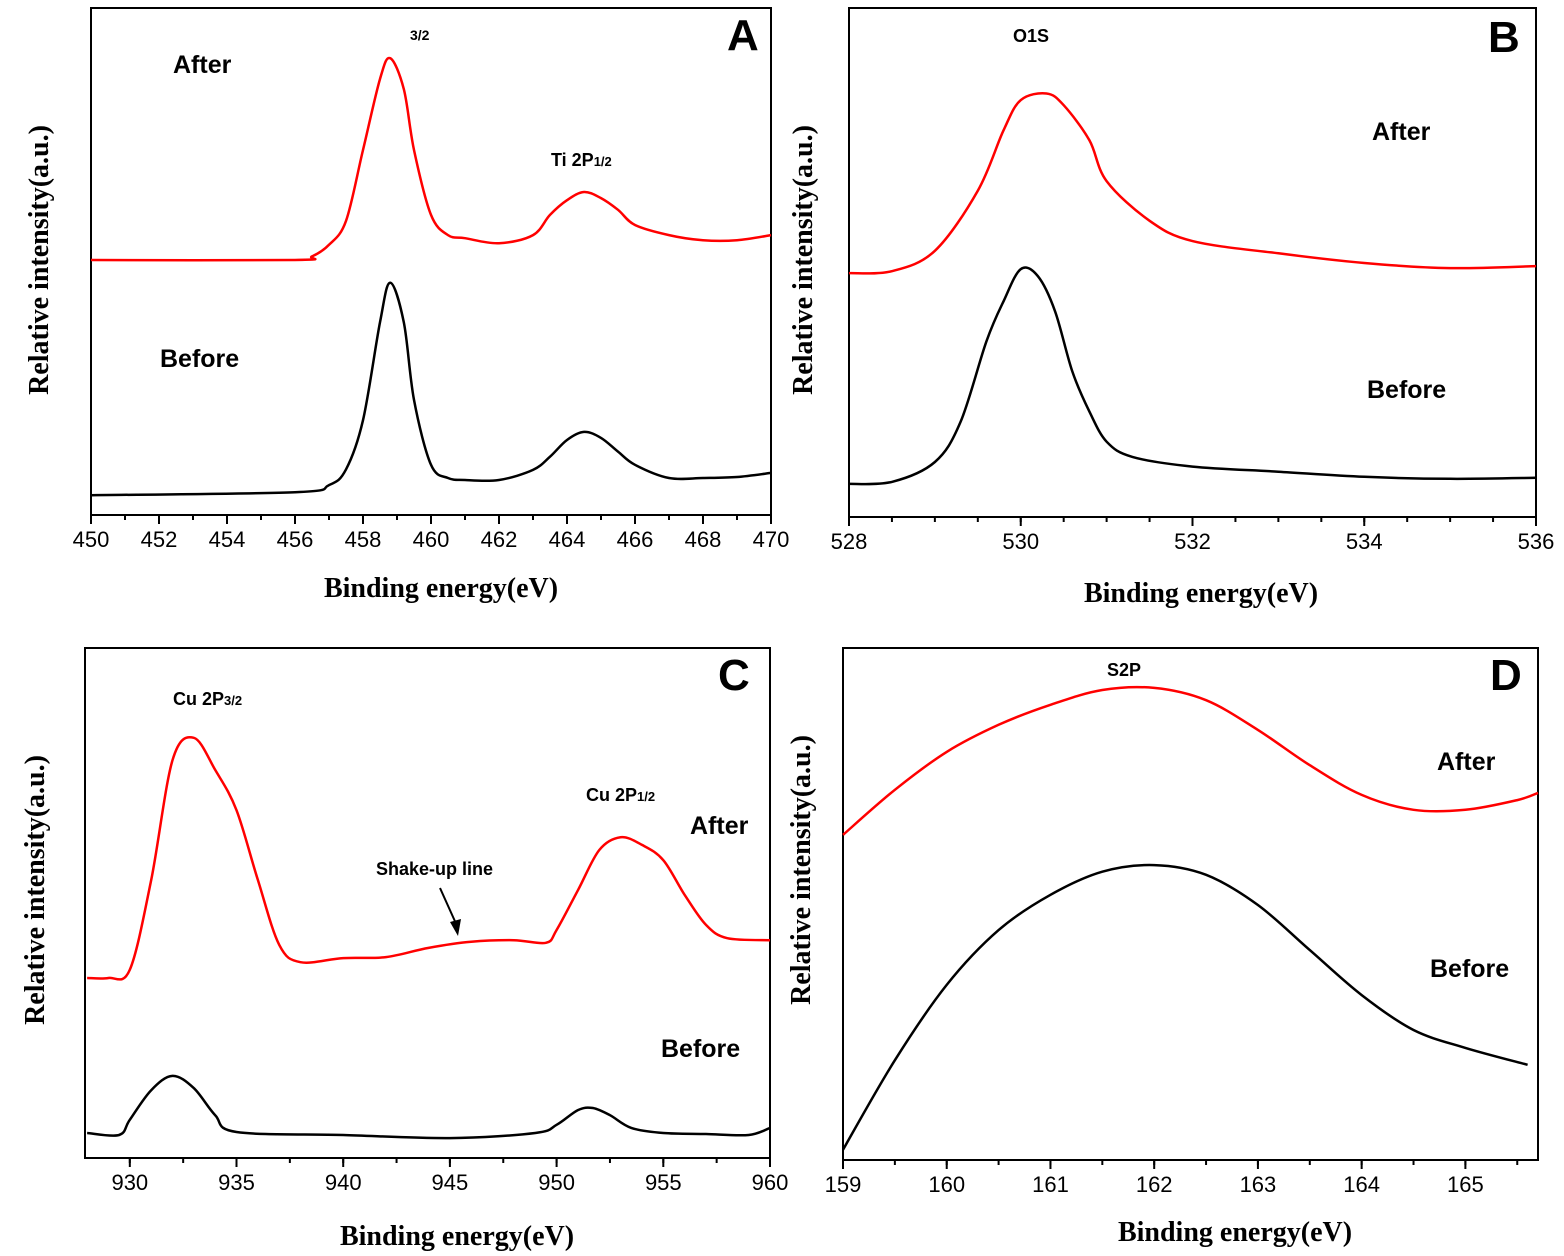 The image size is (1564, 1256). What do you see at coordinates (1050, 1184) in the screenshot?
I see `x-tick-label: 161` at bounding box center [1050, 1184].